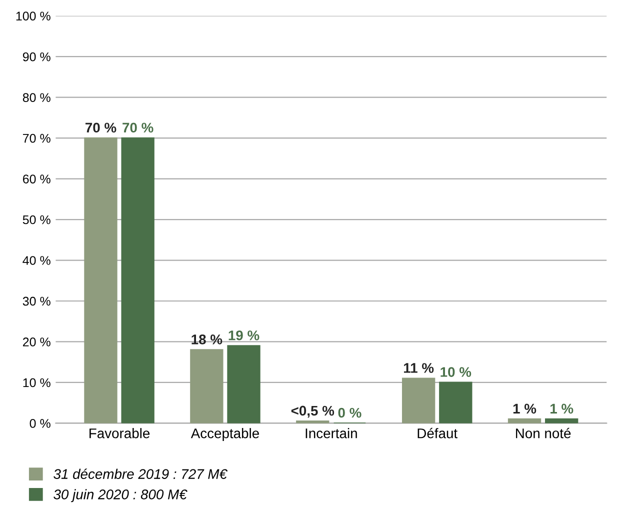 The width and height of the screenshot is (619, 529). I want to click on y-tick-label: 20 %, so click(36, 342).